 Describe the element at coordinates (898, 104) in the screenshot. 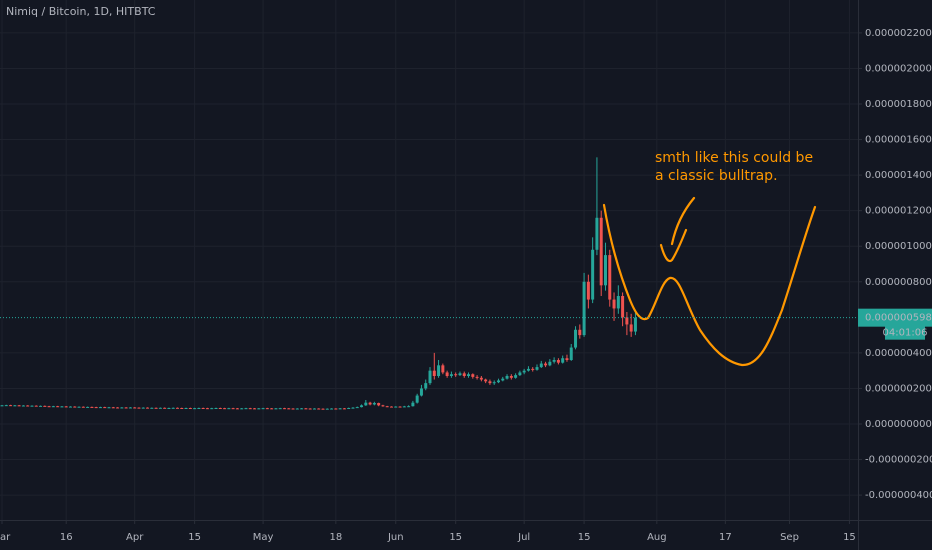

I see `y-tick-label: 0.00000180000` at that location.